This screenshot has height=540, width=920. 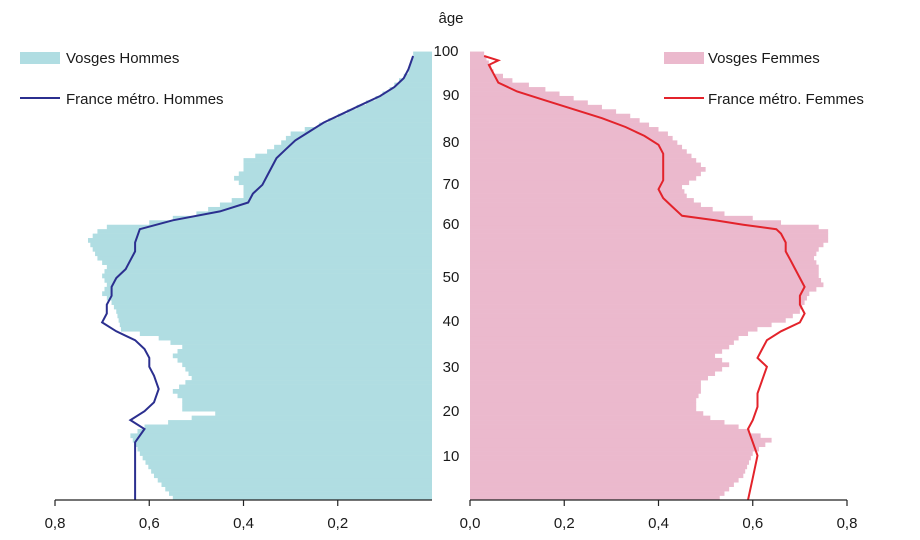 I want to click on x-tick-label-left-0: 0,8, so click(x=55, y=523).